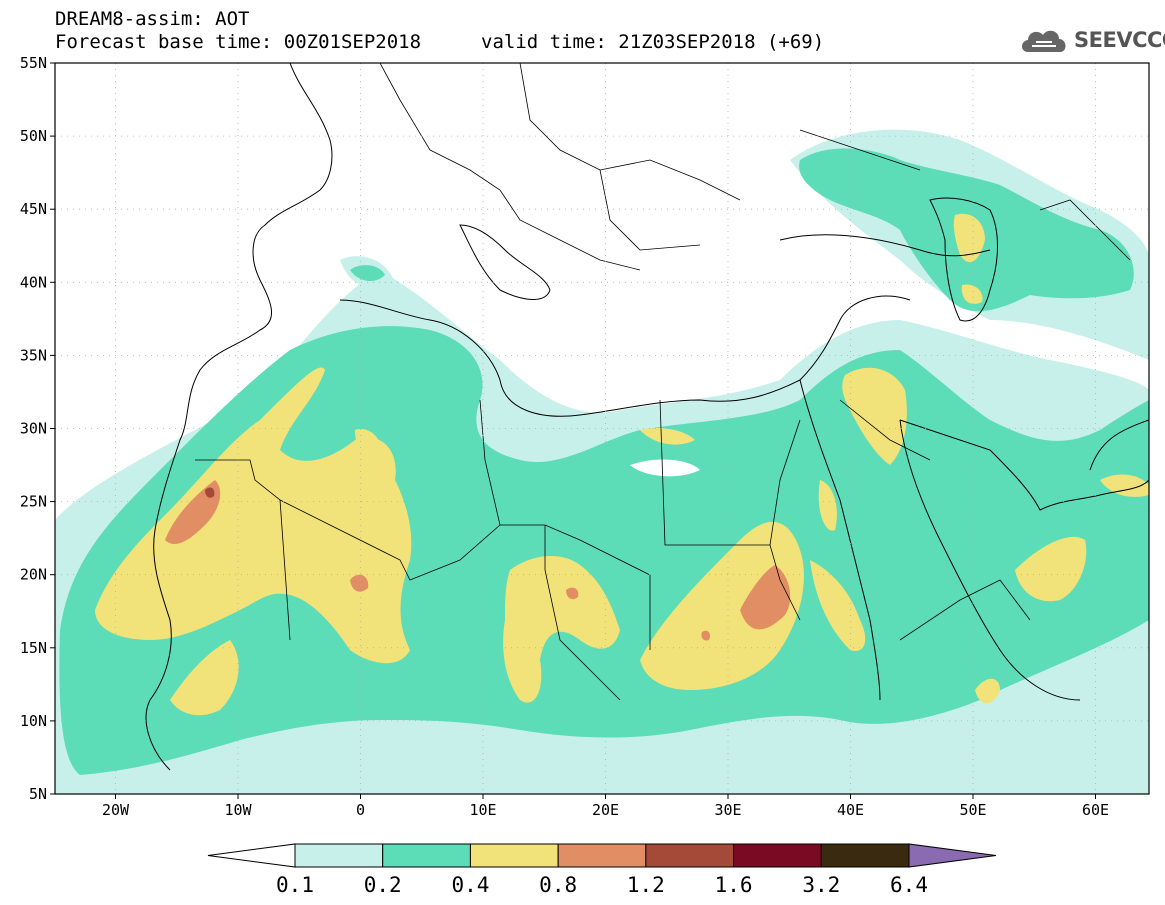  Describe the element at coordinates (972, 810) in the screenshot. I see `lon-label: 50E` at that location.